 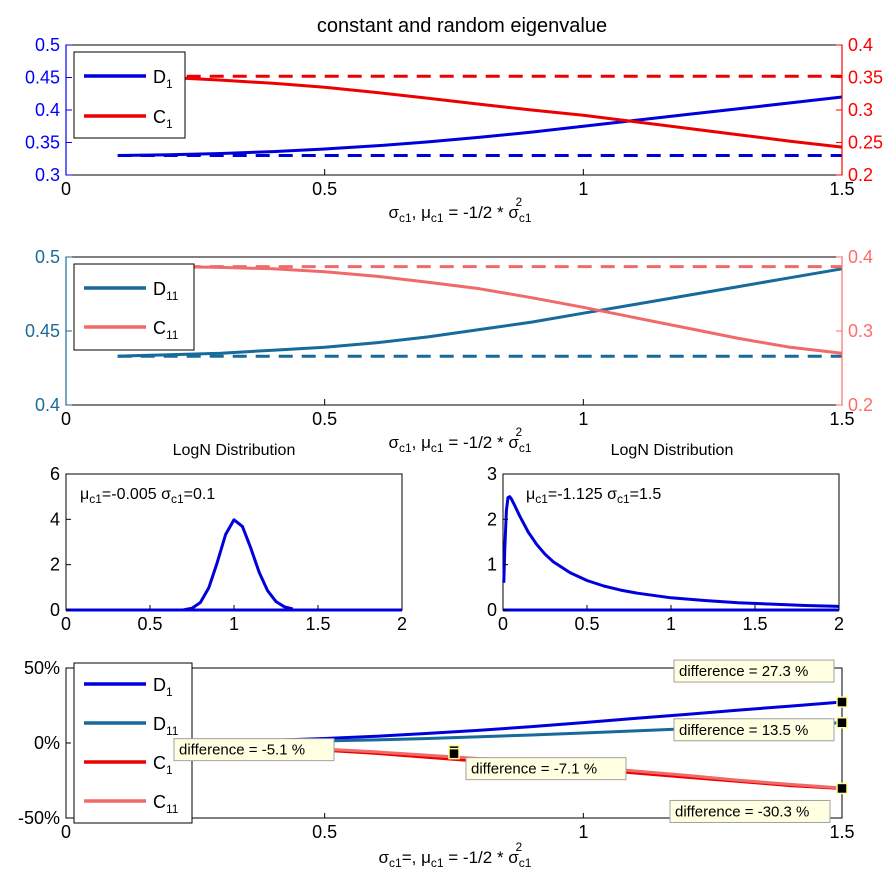 I want to click on p5-xtick-label: 0, so click(x=66, y=832).